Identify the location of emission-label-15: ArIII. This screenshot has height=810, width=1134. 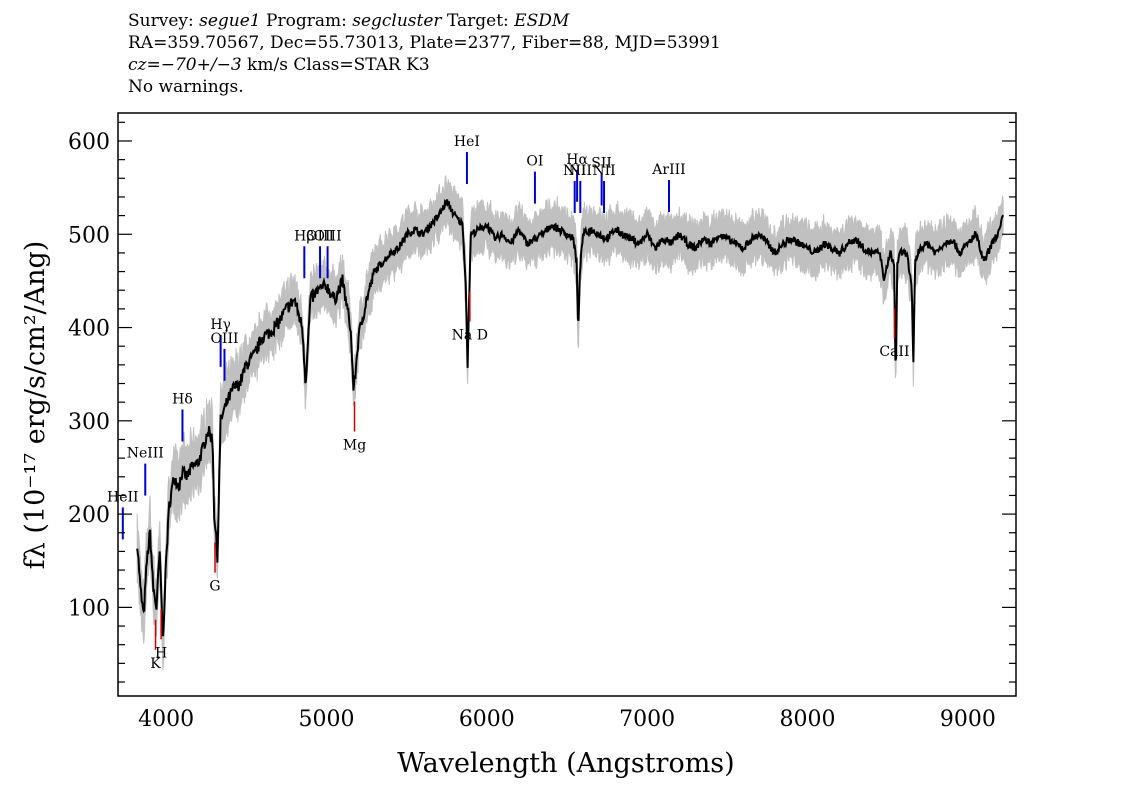
(668, 170).